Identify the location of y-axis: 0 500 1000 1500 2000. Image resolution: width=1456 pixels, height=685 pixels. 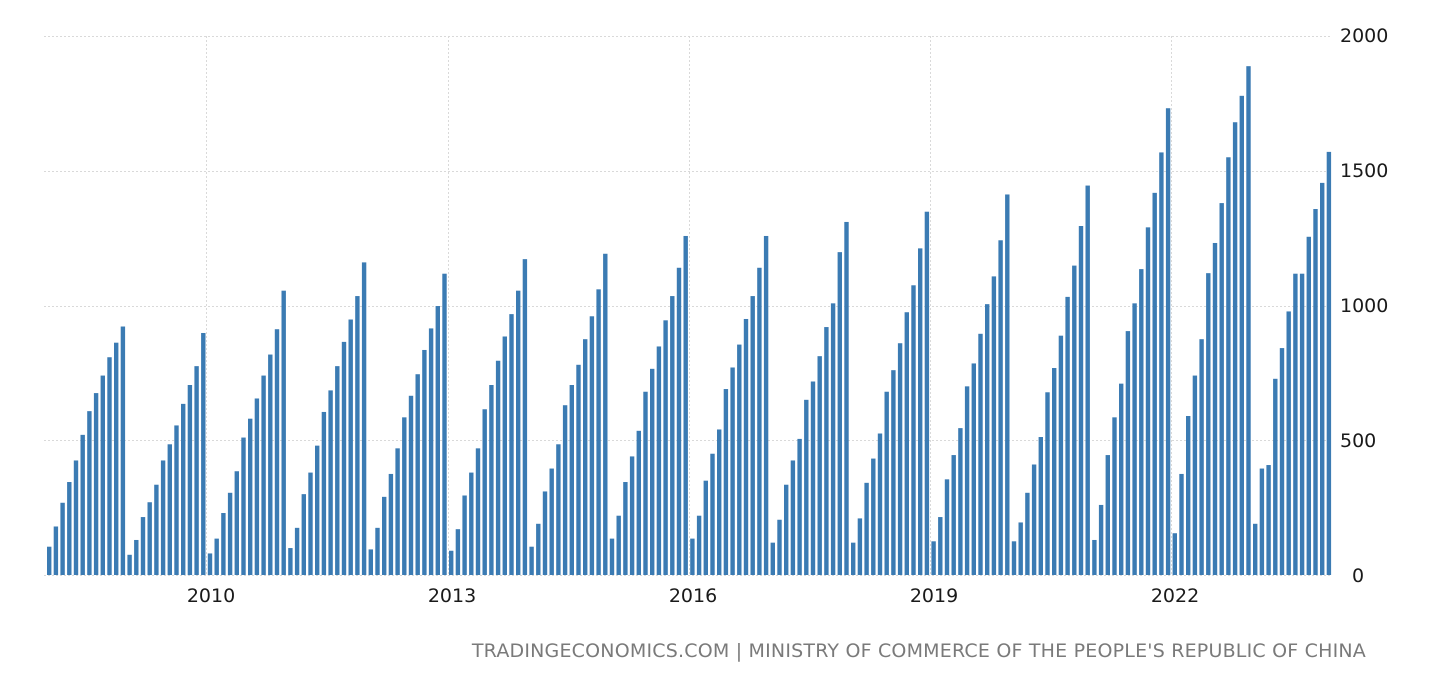
(1364, 306).